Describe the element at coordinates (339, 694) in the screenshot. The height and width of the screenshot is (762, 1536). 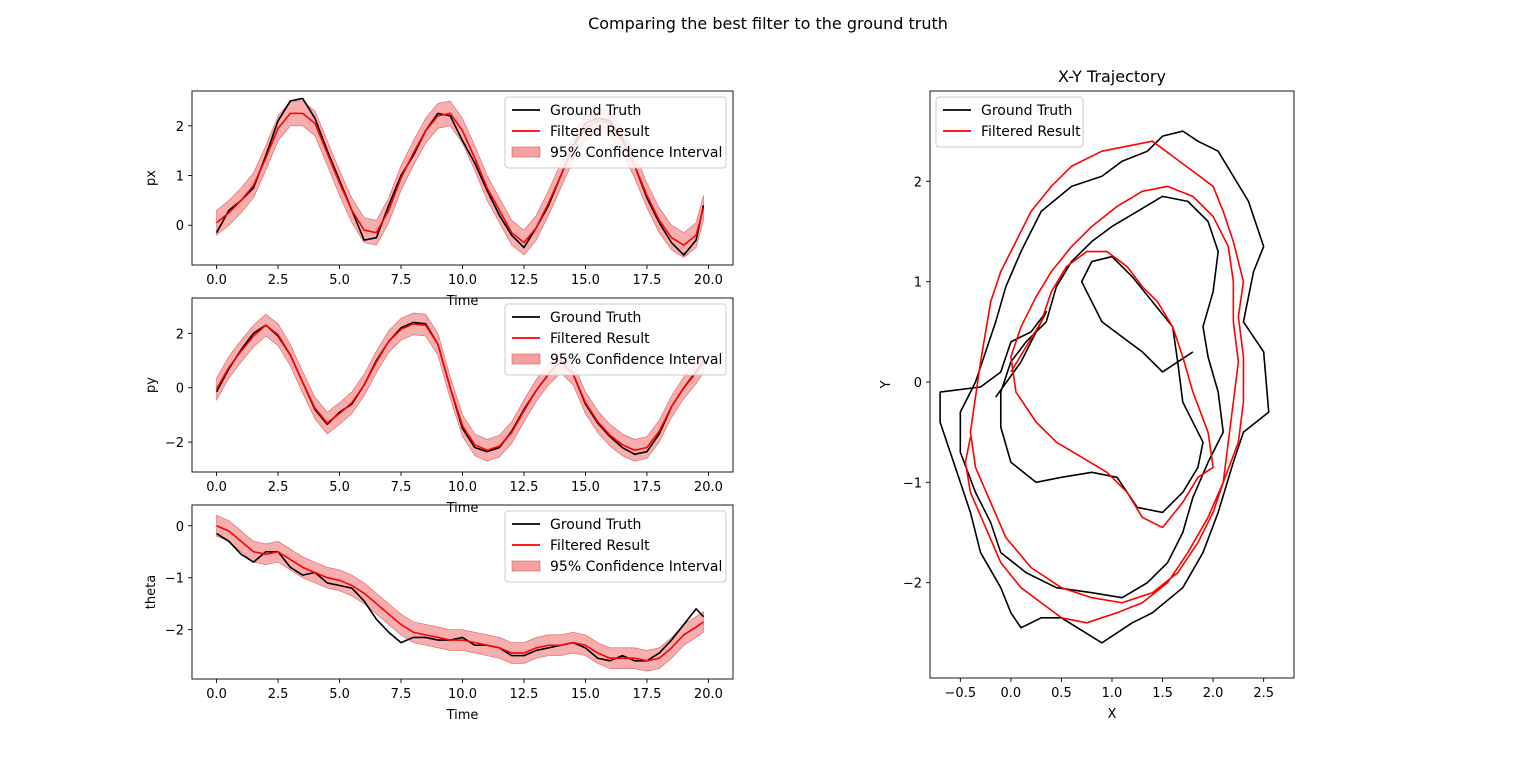
I see `x-tick-label-theta: 5.0` at that location.